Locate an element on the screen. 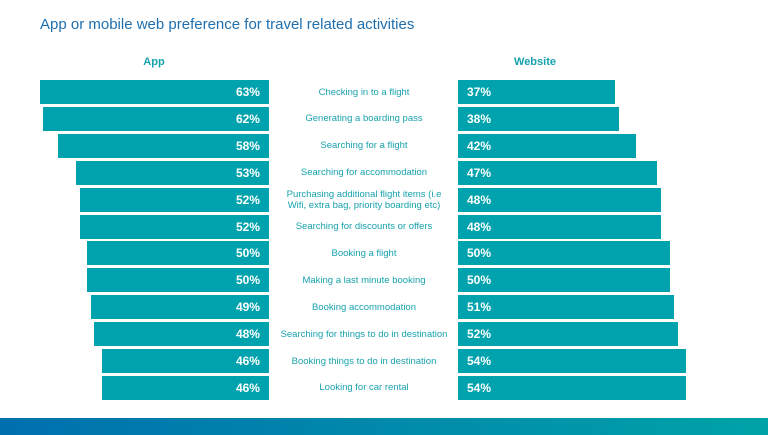 The width and height of the screenshot is (768, 435). category-label: Booking a flight is located at coordinates (364, 253).